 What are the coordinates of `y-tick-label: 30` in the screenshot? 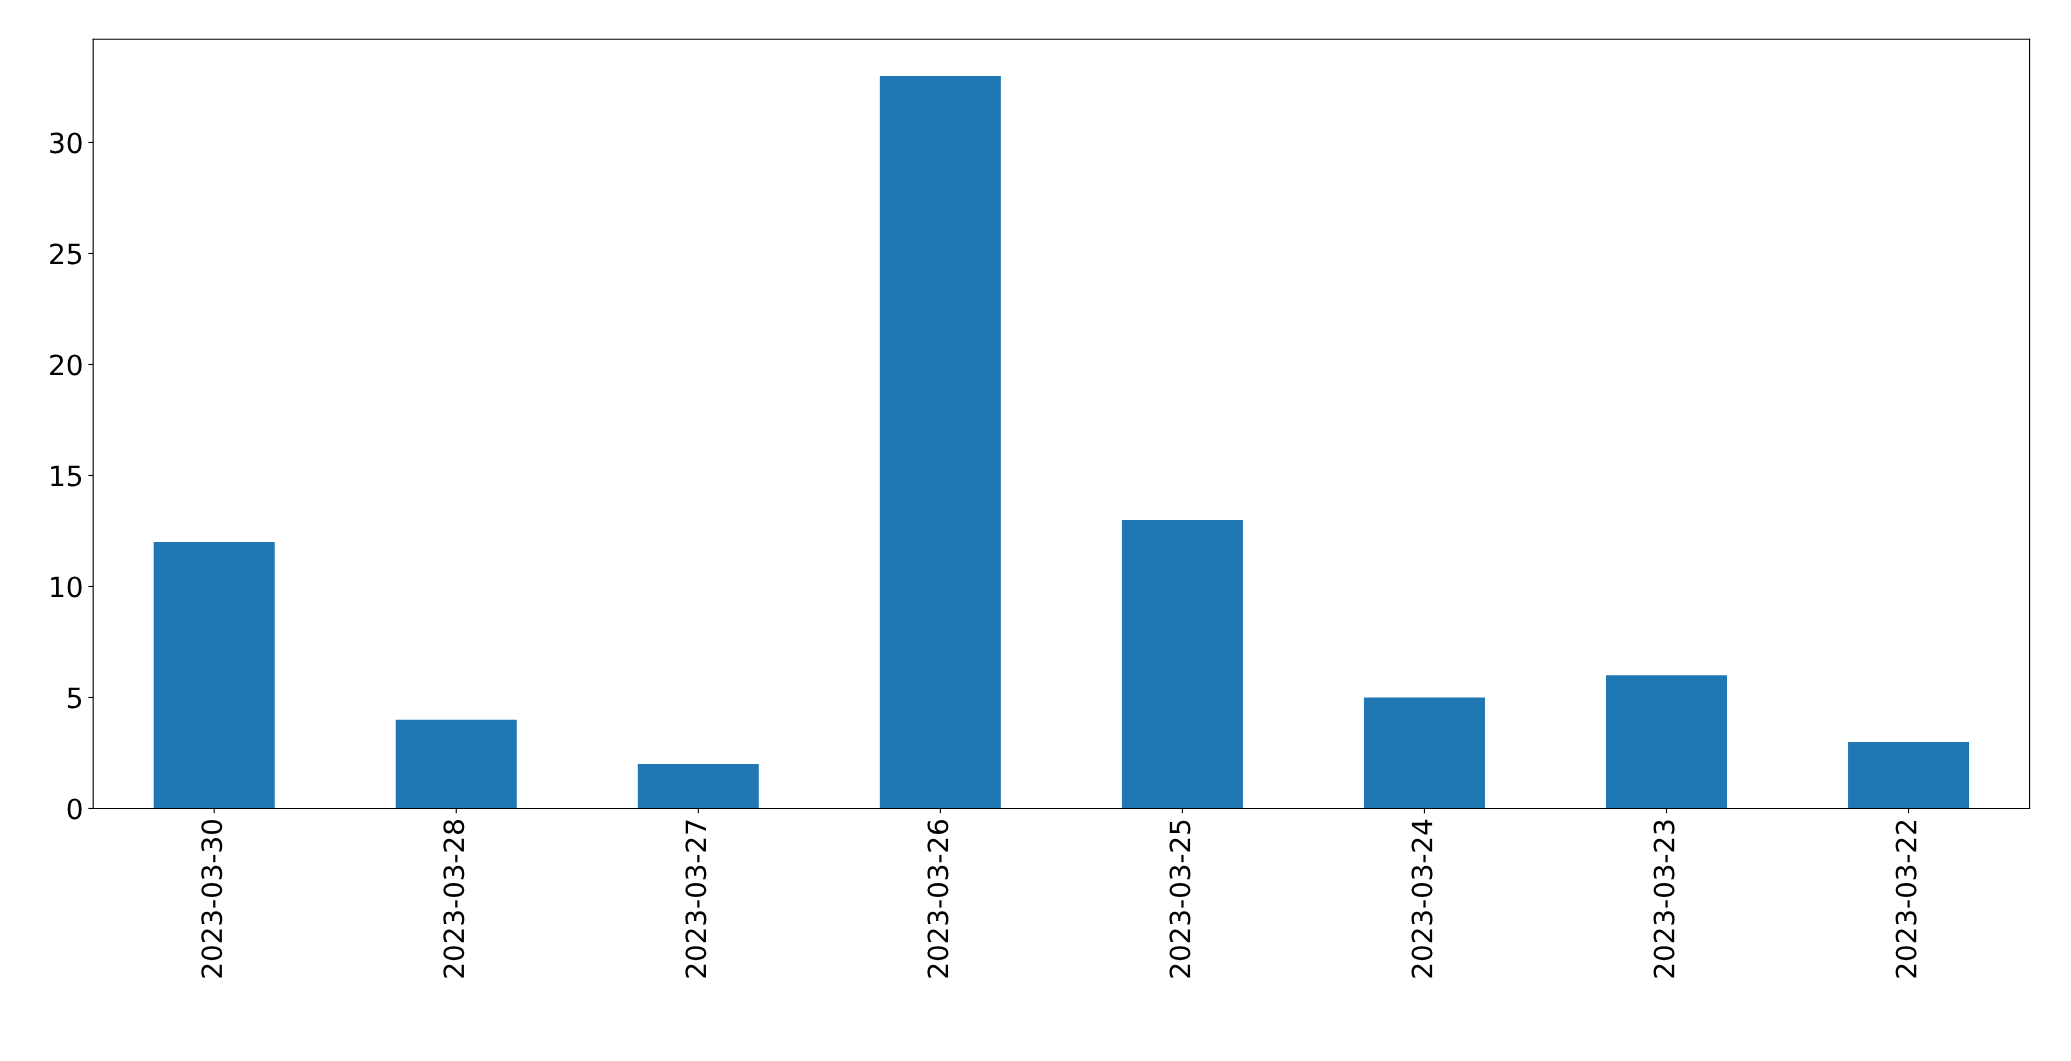 It's located at (66, 143).